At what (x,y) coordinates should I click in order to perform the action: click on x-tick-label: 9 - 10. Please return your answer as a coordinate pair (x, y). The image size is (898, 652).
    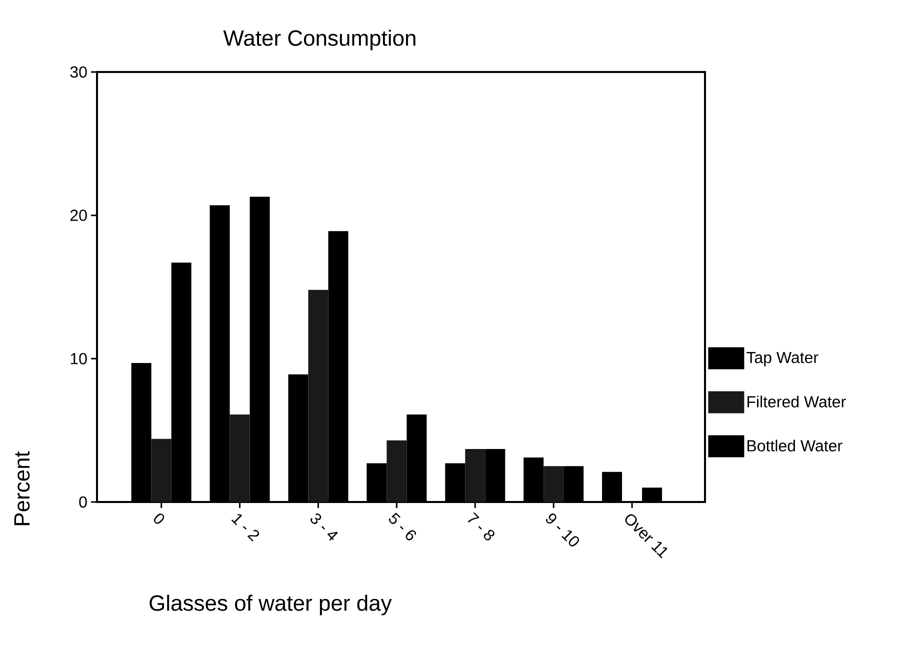
    Looking at the image, I should click on (563, 529).